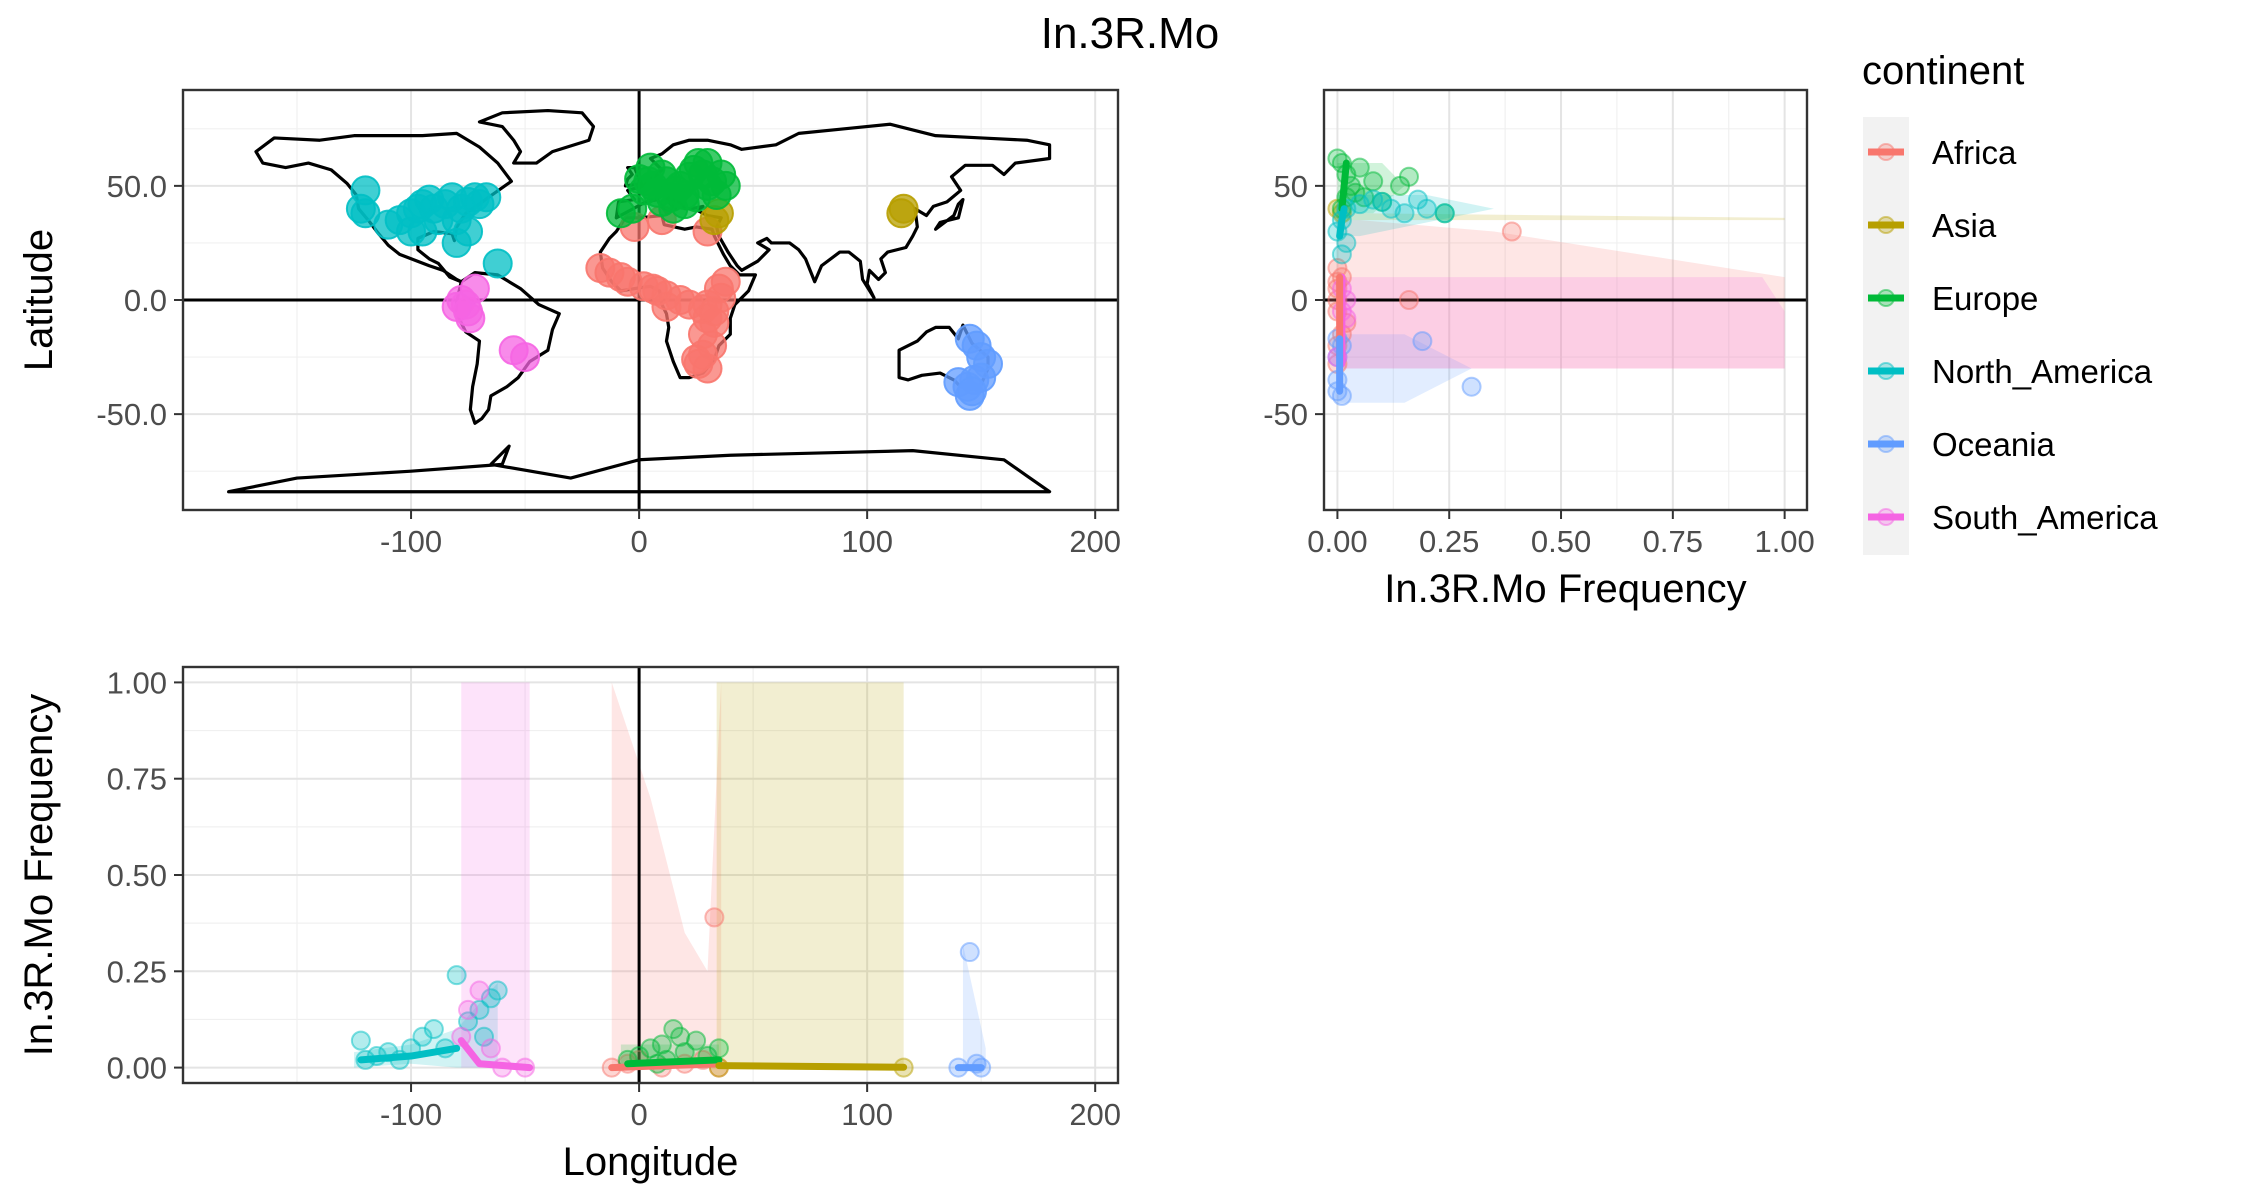 This screenshot has width=2250, height=1200. What do you see at coordinates (1994, 444) in the screenshot?
I see `legend-label: Oceania` at bounding box center [1994, 444].